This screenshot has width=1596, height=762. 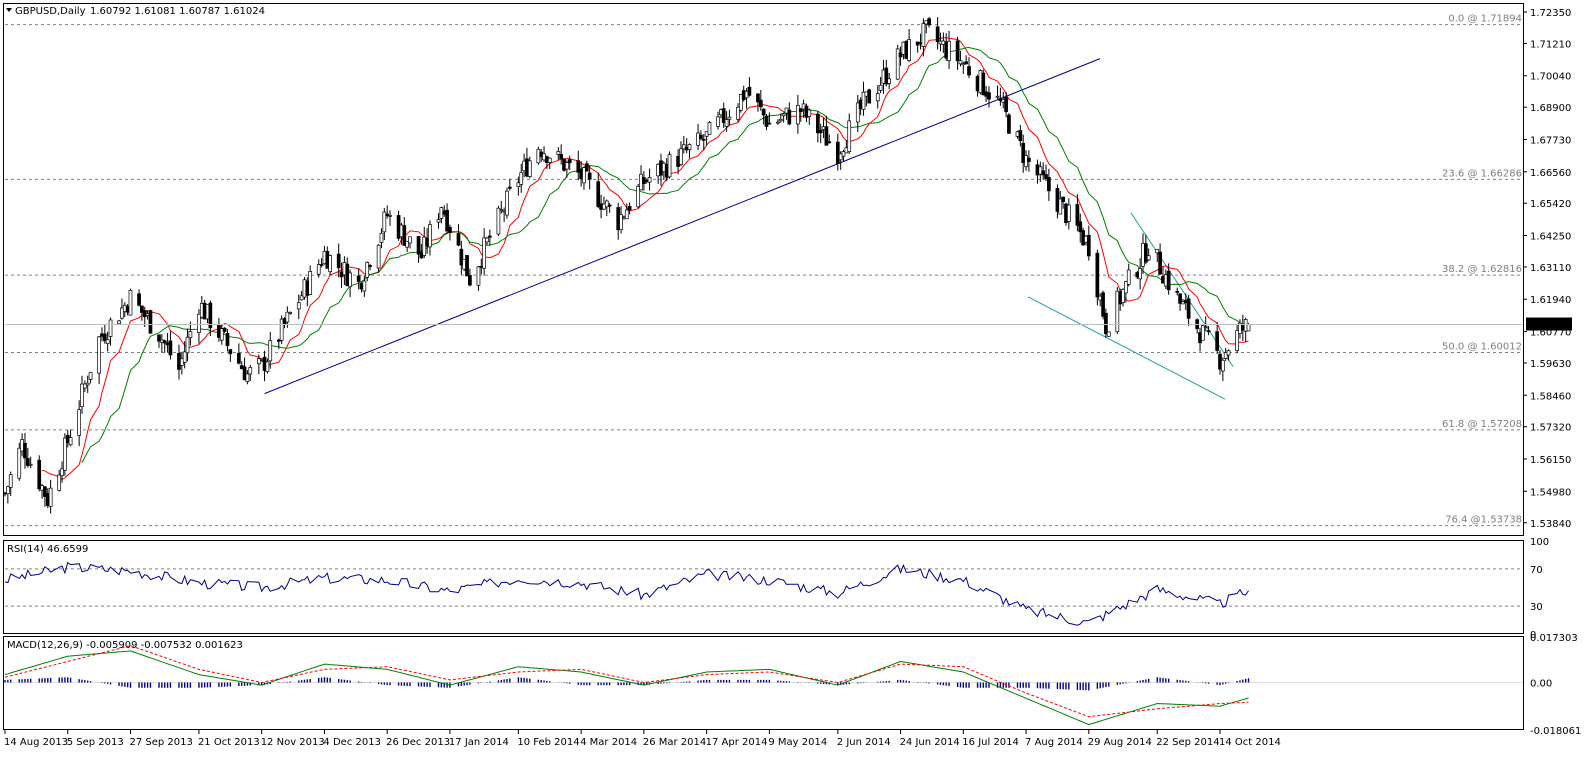 I want to click on rsi-series-line, so click(x=626, y=593).